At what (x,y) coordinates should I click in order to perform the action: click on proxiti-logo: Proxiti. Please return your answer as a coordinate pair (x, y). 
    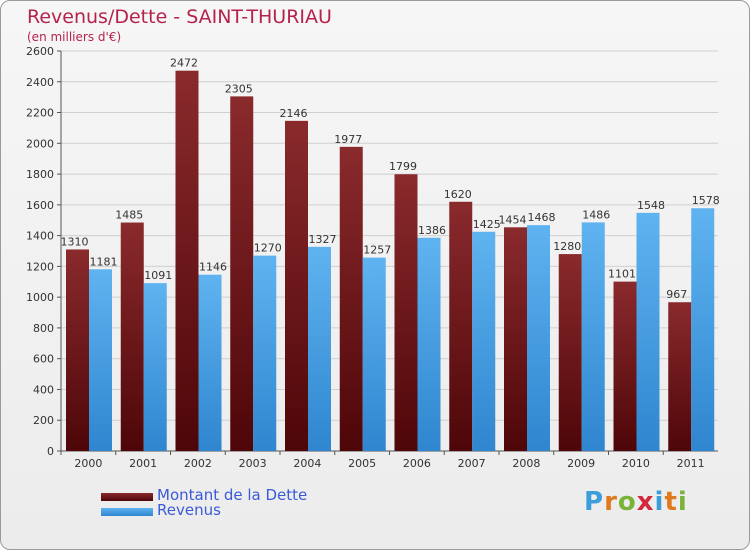
    Looking at the image, I should click on (636, 502).